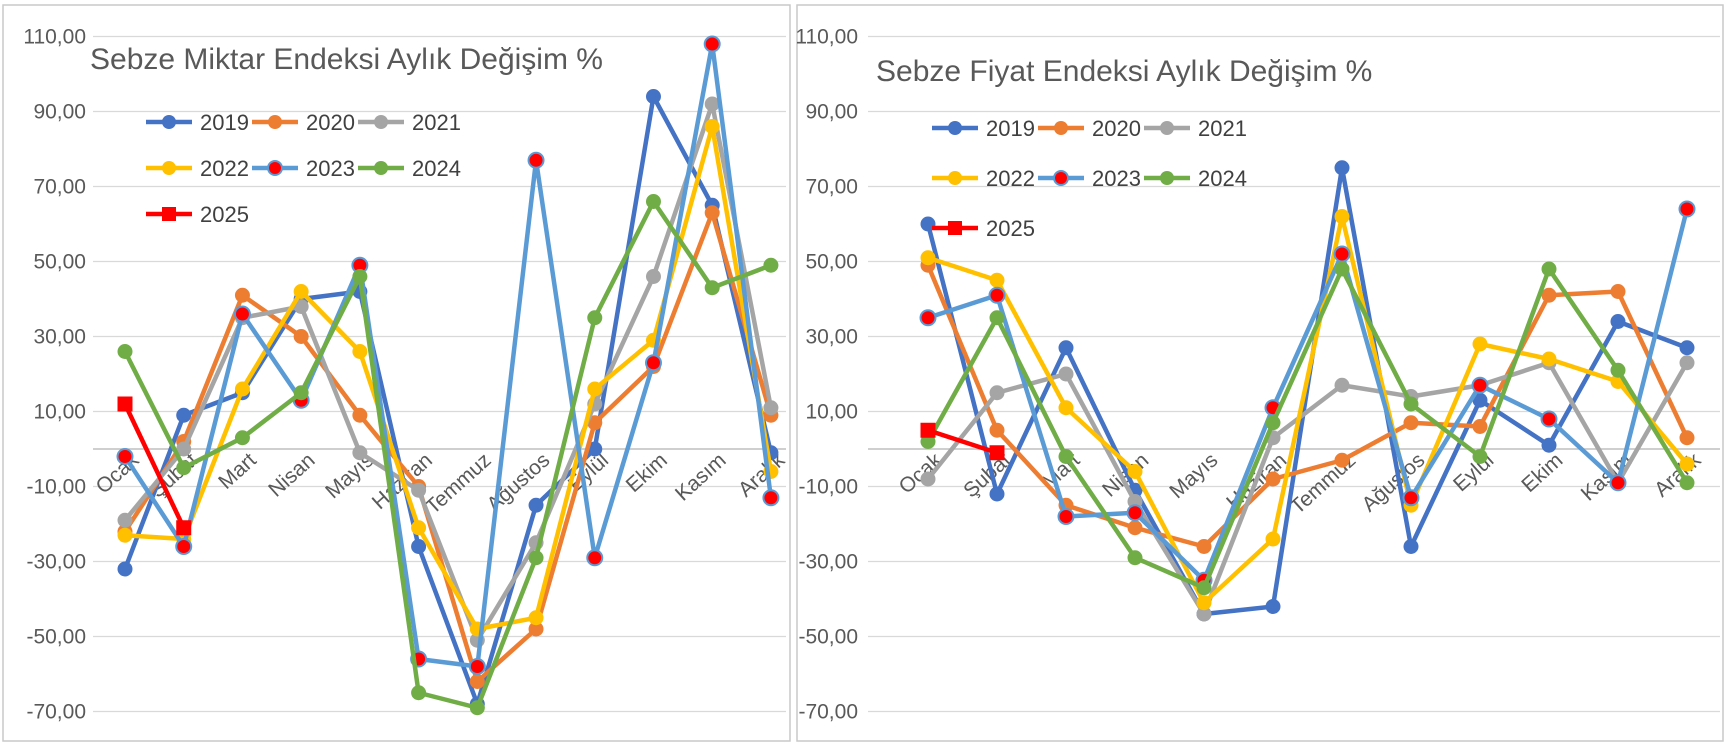 The image size is (1726, 745). I want to click on chart-title-quantity: Sebze Miktar Endeksi Aylık Değişim %, so click(346, 59).